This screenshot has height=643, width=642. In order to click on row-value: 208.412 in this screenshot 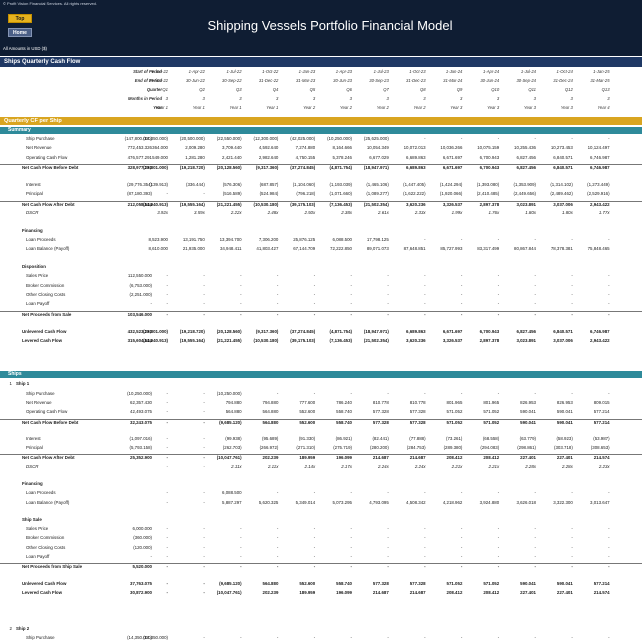, I will do `click(454, 458)`.